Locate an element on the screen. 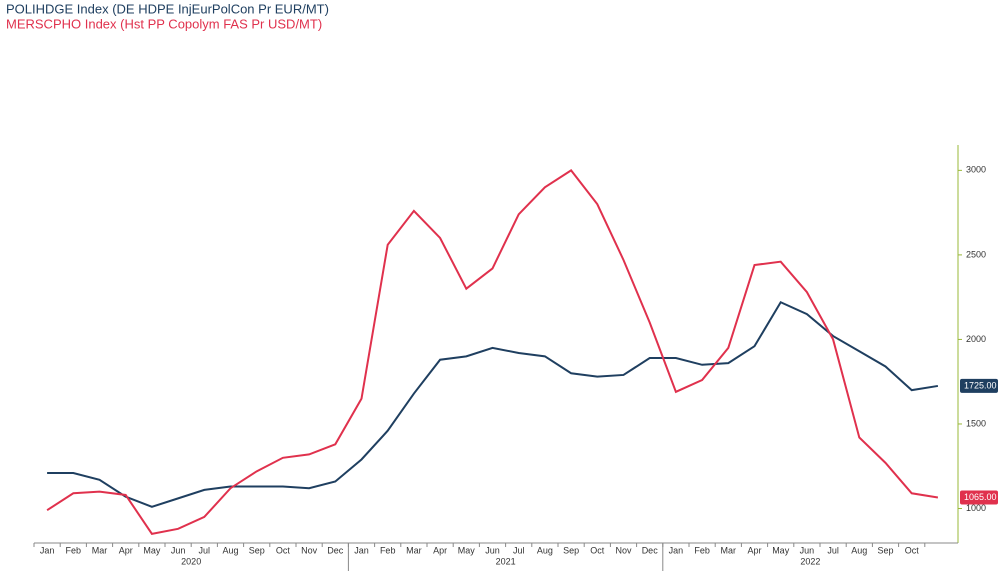  y-tick-label: 2000 is located at coordinates (976, 339).